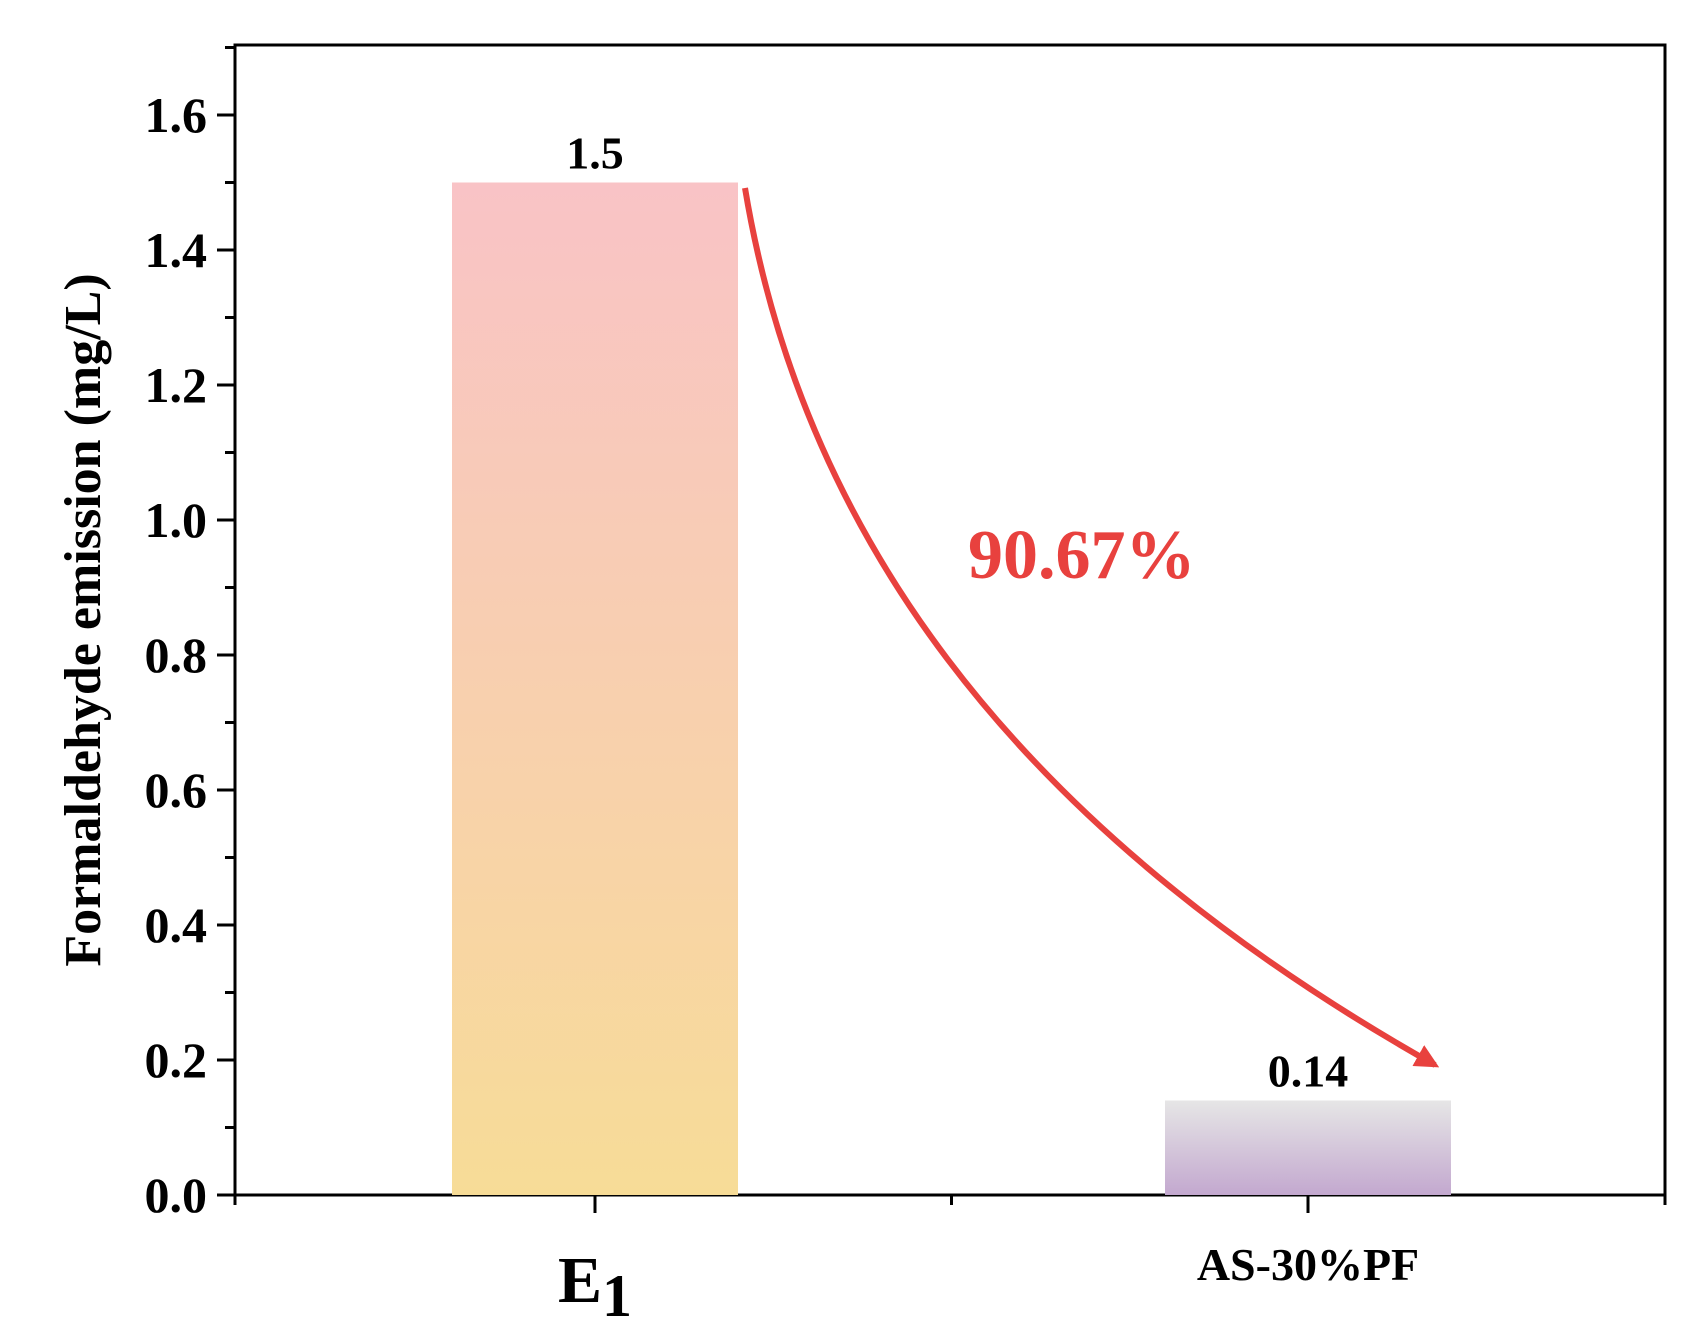  I want to click on category-label-0: E1, so click(595, 1286).